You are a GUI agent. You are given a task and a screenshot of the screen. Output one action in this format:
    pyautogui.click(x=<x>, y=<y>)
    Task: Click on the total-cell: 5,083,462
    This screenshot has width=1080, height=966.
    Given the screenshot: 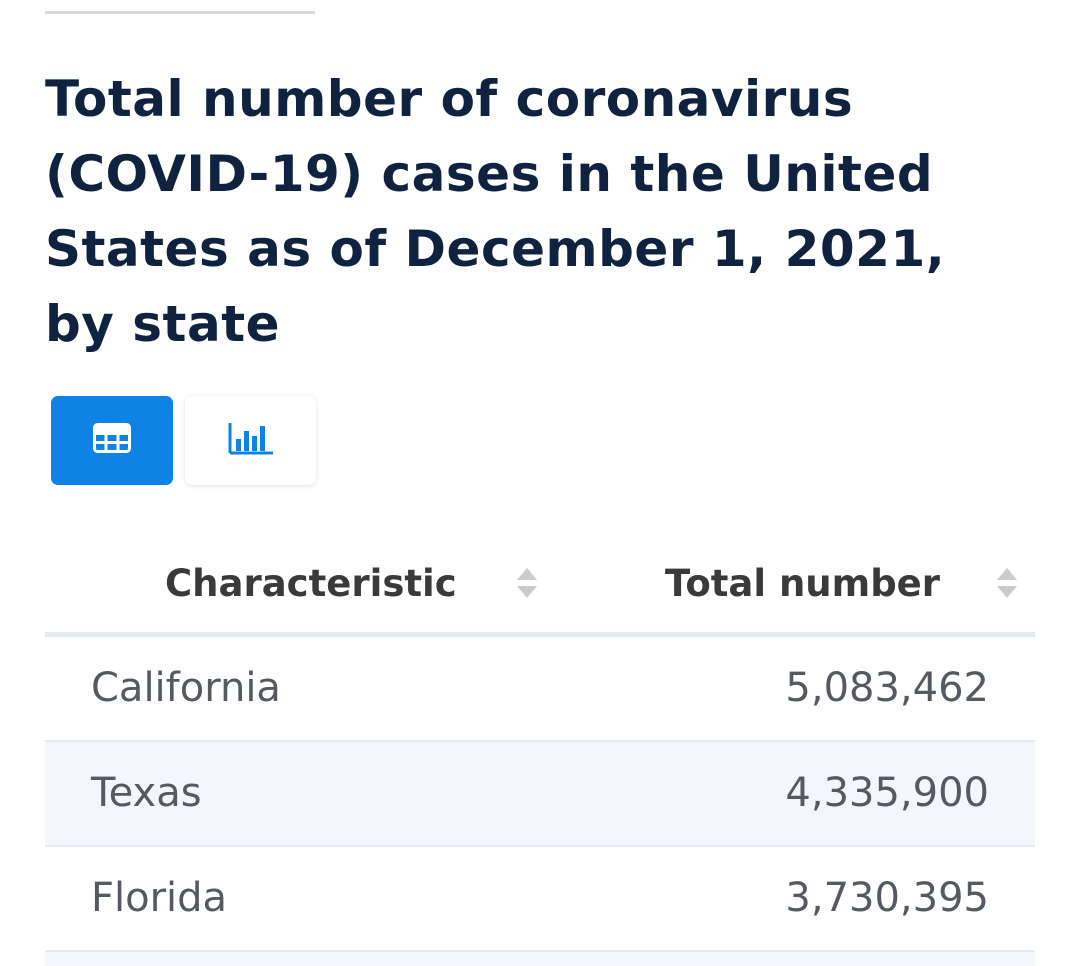 What is the action you would take?
    pyautogui.click(x=887, y=688)
    